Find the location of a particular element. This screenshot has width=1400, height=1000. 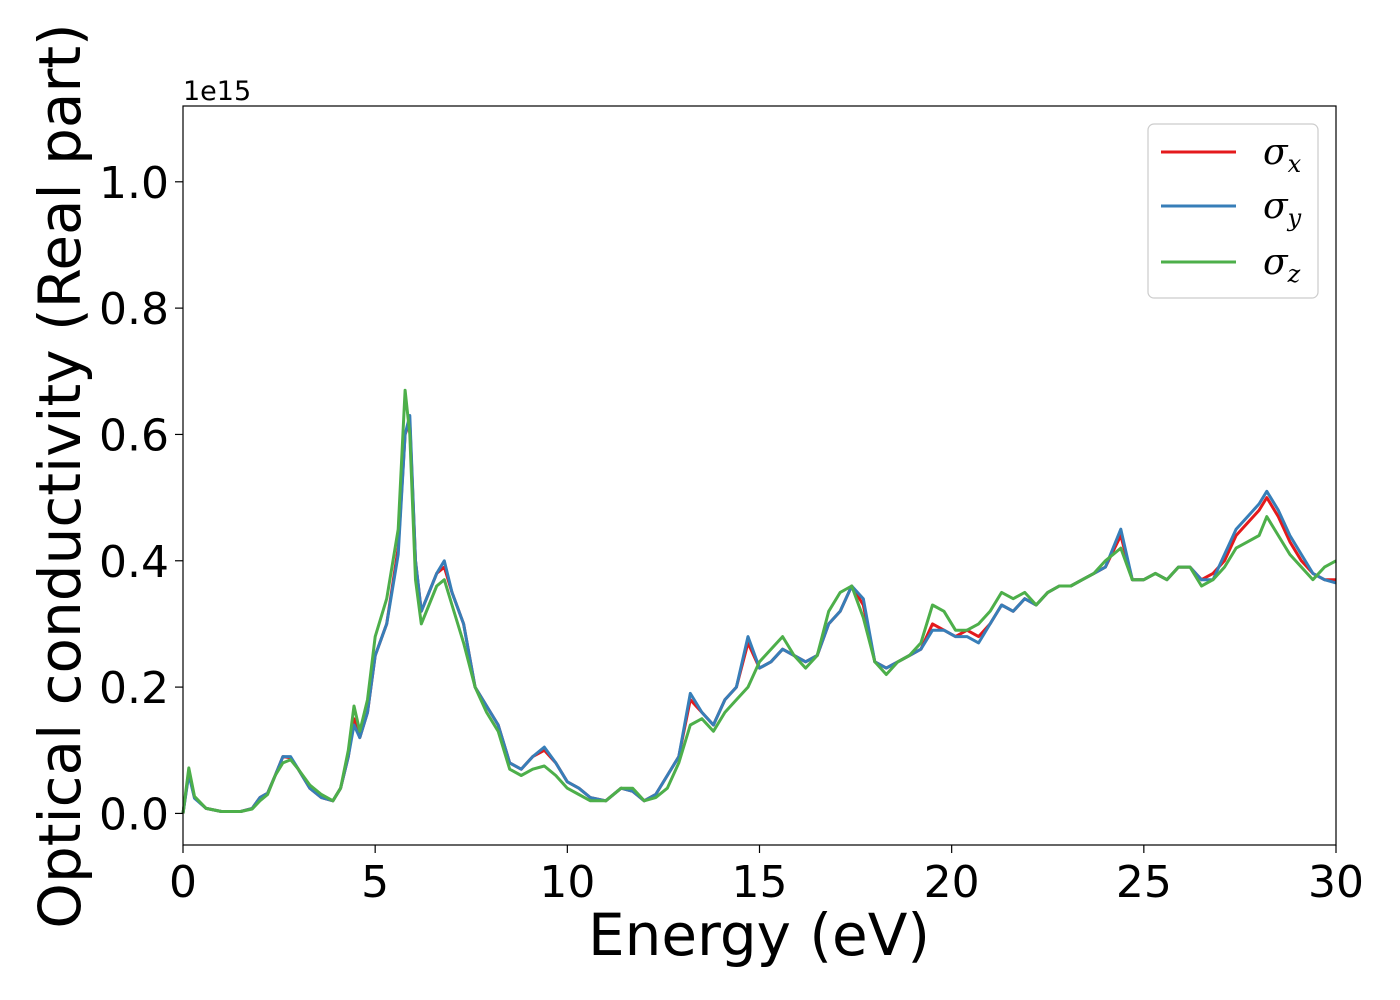

legend: σx σy σz is located at coordinates (1233, 211).